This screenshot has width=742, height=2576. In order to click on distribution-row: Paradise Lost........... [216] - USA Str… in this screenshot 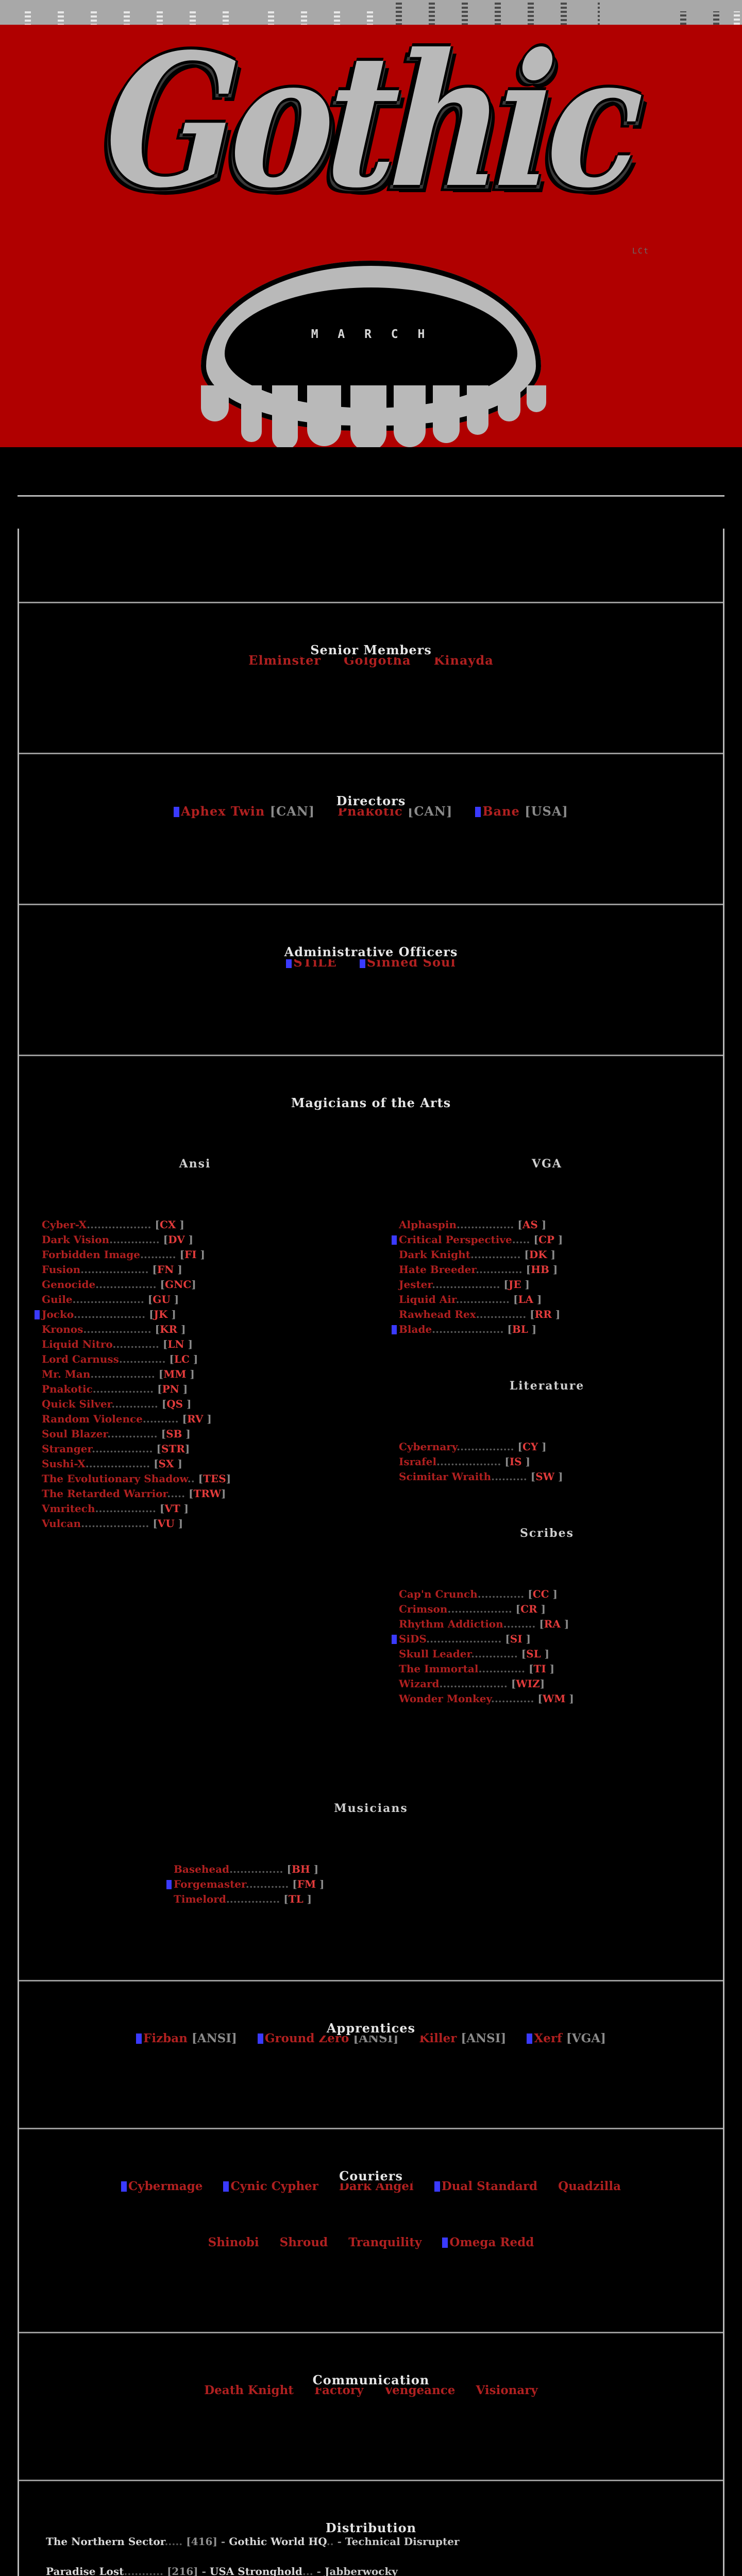, I will do `click(384, 2570)`.